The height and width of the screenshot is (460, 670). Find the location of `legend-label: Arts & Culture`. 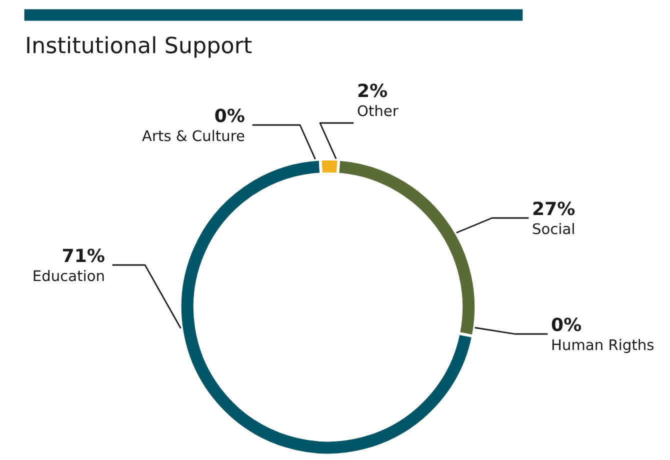

legend-label: Arts & Culture is located at coordinates (193, 136).